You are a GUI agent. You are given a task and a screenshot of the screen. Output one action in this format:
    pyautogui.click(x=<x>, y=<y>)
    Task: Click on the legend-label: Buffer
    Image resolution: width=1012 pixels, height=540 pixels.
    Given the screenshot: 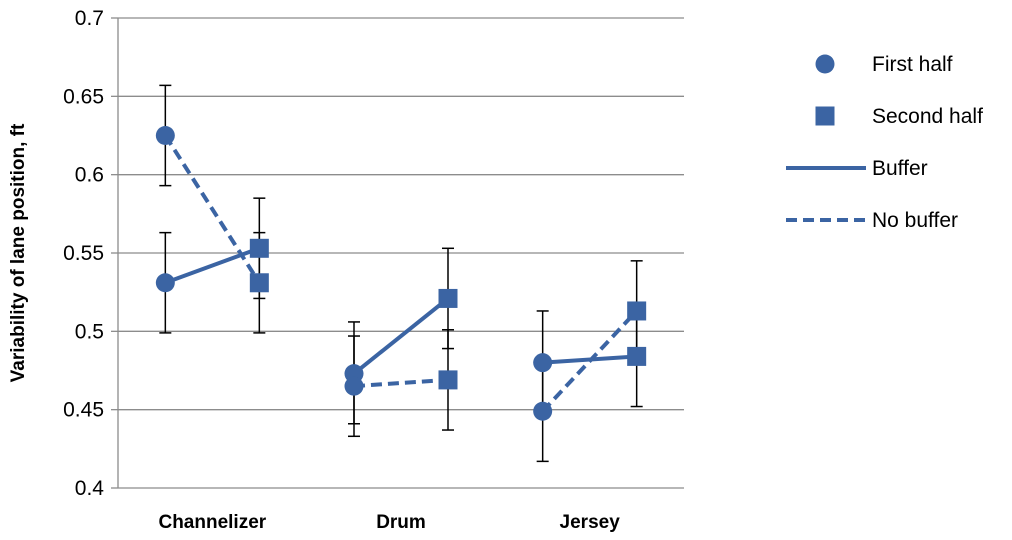 What is the action you would take?
    pyautogui.click(x=900, y=168)
    